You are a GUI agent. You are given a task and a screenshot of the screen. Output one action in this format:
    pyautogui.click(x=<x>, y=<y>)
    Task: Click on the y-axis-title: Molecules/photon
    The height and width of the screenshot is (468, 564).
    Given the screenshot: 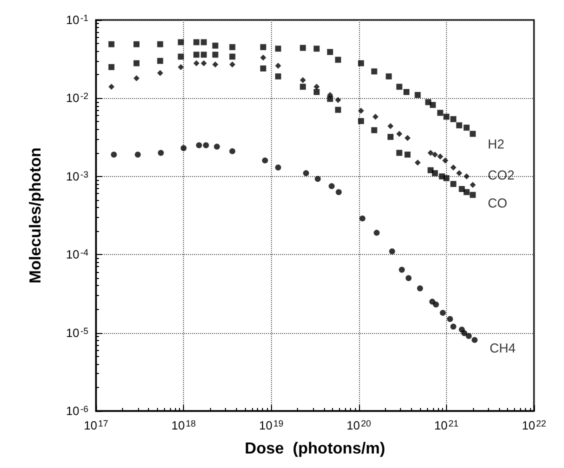 What is the action you would take?
    pyautogui.click(x=36, y=216)
    